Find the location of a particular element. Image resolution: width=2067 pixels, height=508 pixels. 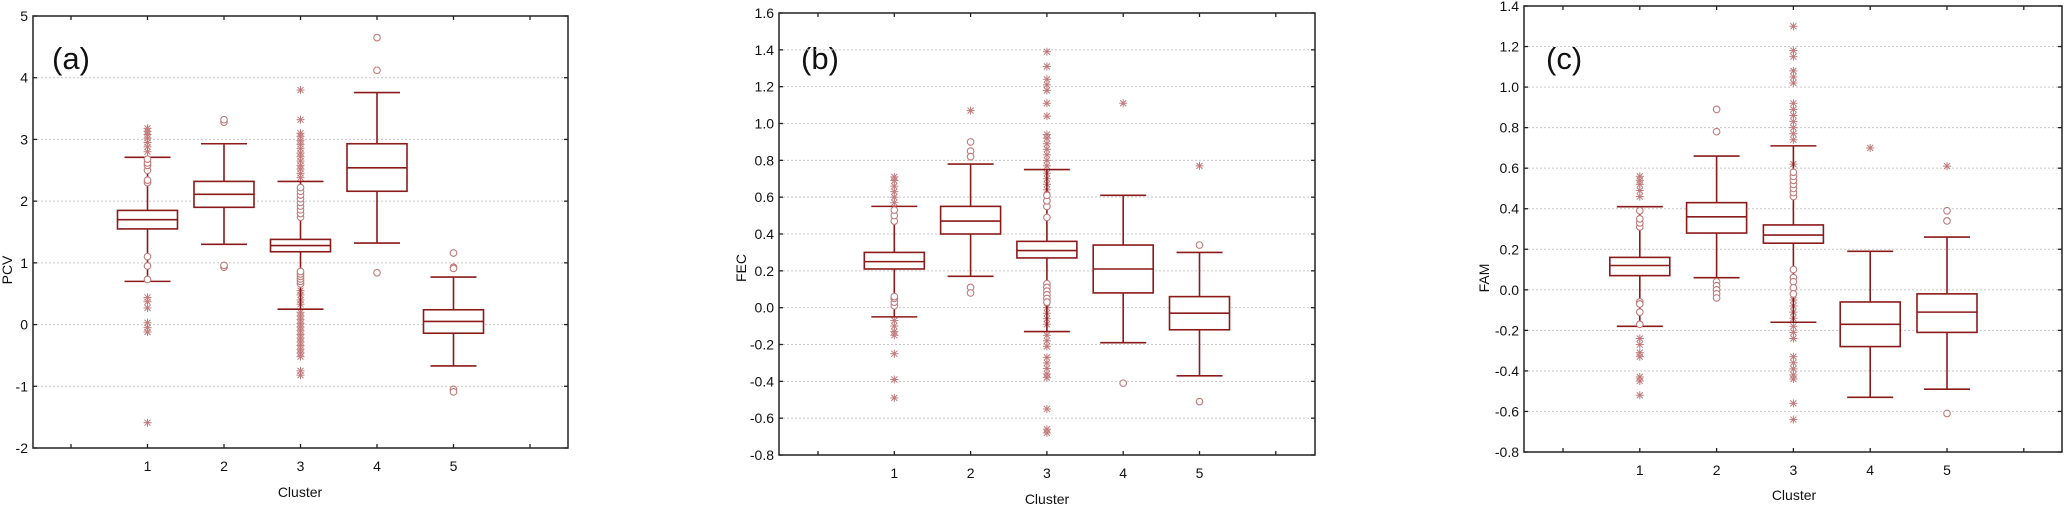

y-axis-title: PCV is located at coordinates (7, 269).